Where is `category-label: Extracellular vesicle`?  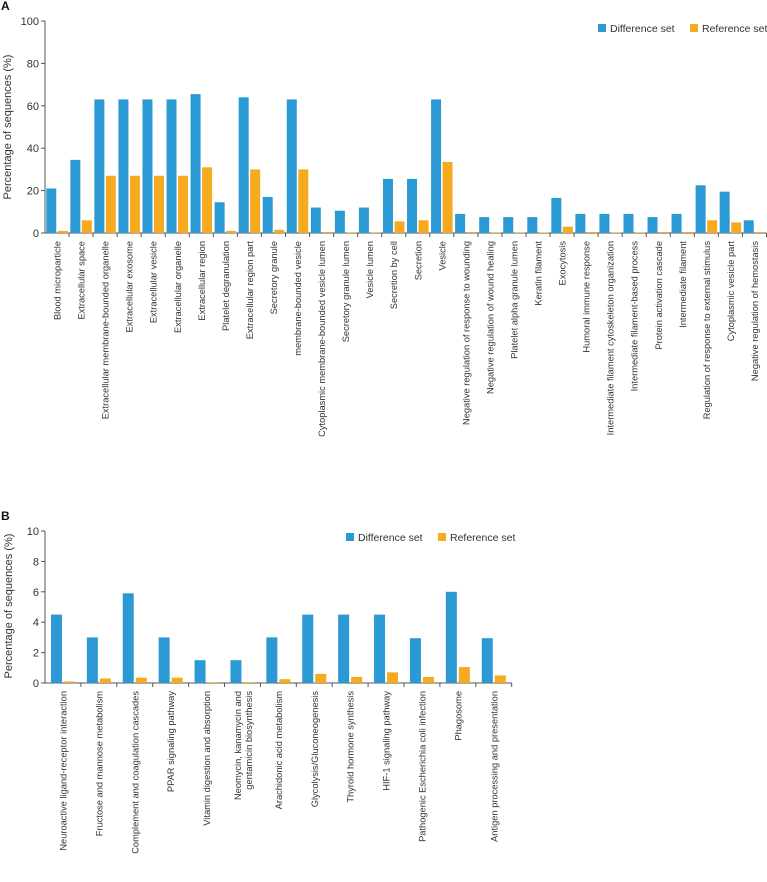 category-label: Extracellular vesicle is located at coordinates (154, 282).